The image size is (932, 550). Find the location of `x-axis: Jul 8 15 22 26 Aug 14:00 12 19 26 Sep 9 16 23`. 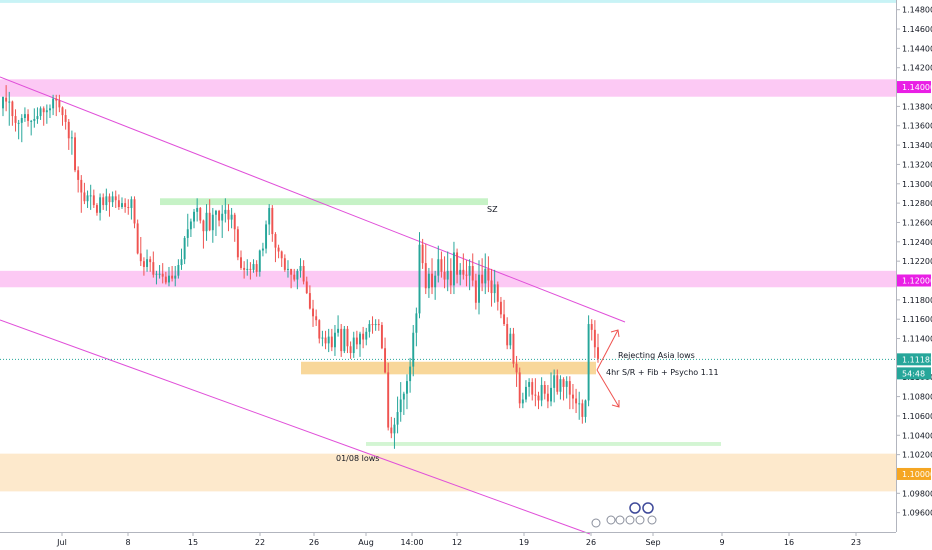

x-axis: Jul 8 15 22 26 Aug 14:00 12 19 26 Sep 9 16 23 is located at coordinates (448, 539).